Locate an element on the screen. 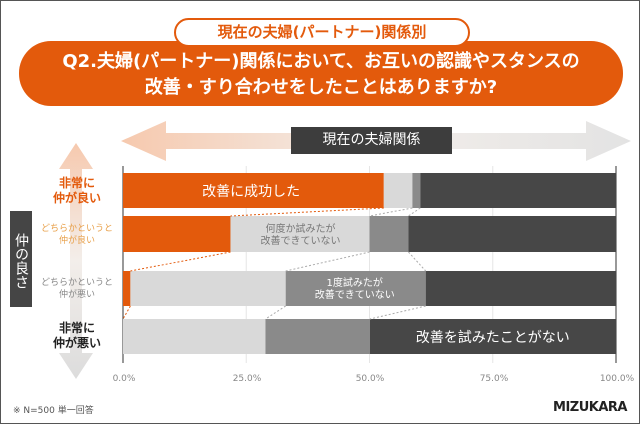 This screenshot has width=640, height=425. segment-label: 1度試みたが改善できていない is located at coordinates (355, 288).